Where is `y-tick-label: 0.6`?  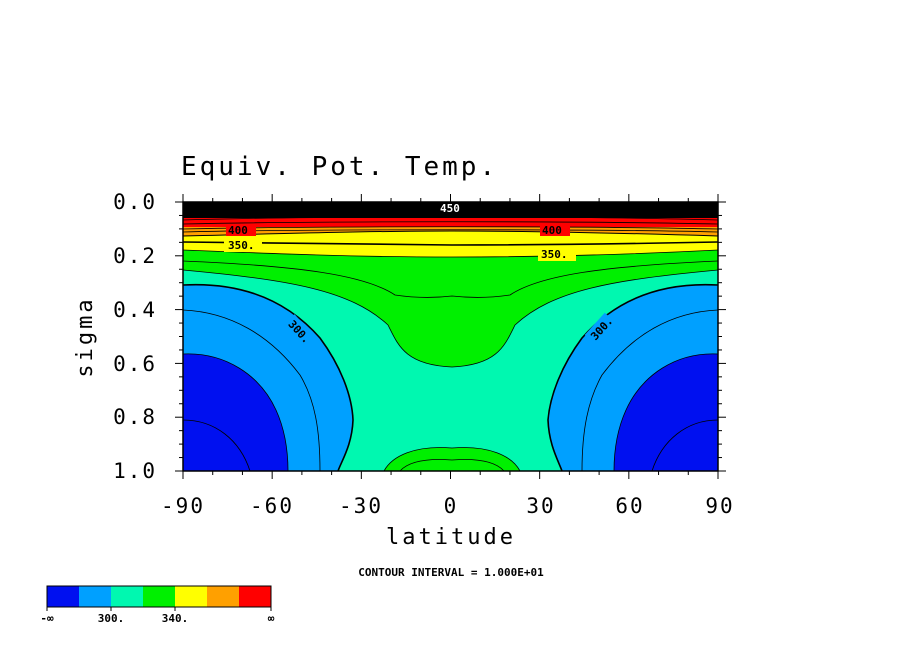
y-tick-label: 0.6 is located at coordinates (135, 364).